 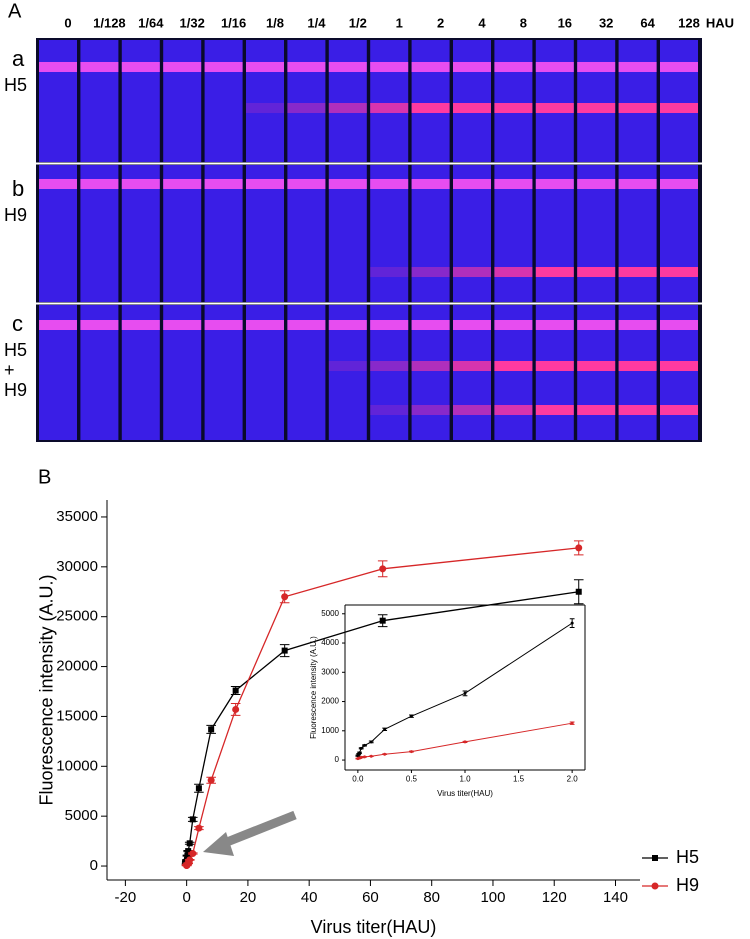 What do you see at coordinates (186, 897) in the screenshot?
I see `x-tick-label: 0` at bounding box center [186, 897].